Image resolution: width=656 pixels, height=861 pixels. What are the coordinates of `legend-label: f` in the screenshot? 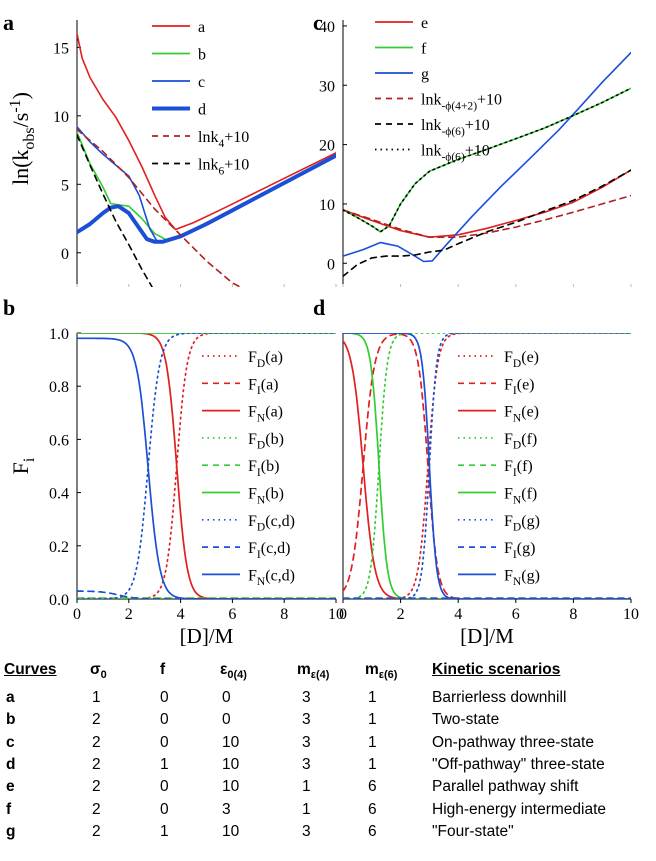 It's located at (424, 49).